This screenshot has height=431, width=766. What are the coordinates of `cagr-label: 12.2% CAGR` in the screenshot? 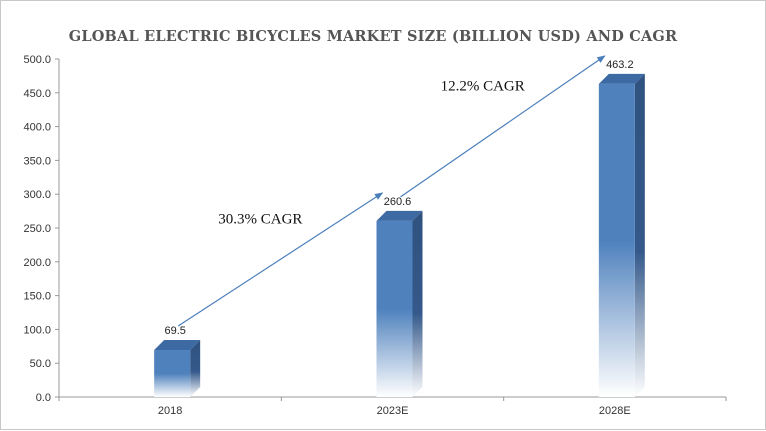 It's located at (483, 86).